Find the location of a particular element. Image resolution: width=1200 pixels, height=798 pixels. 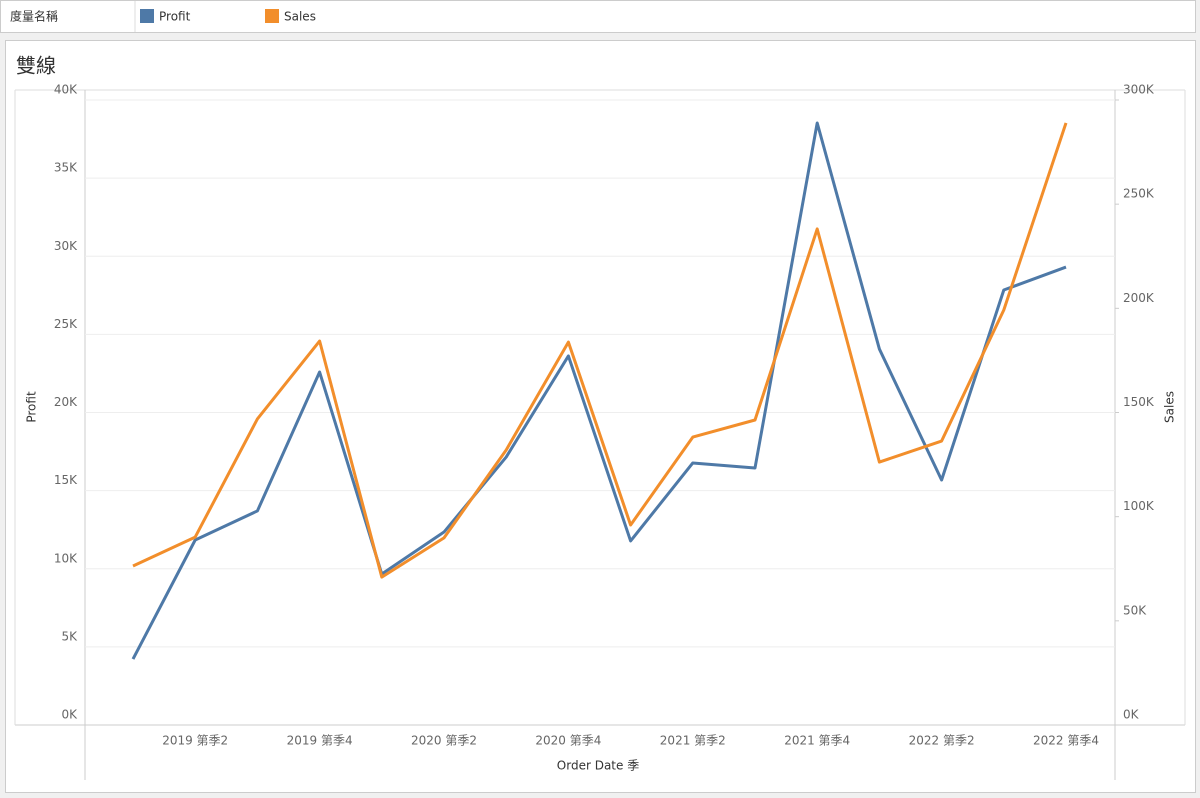

y-tick-label: 25K is located at coordinates (66, 324).